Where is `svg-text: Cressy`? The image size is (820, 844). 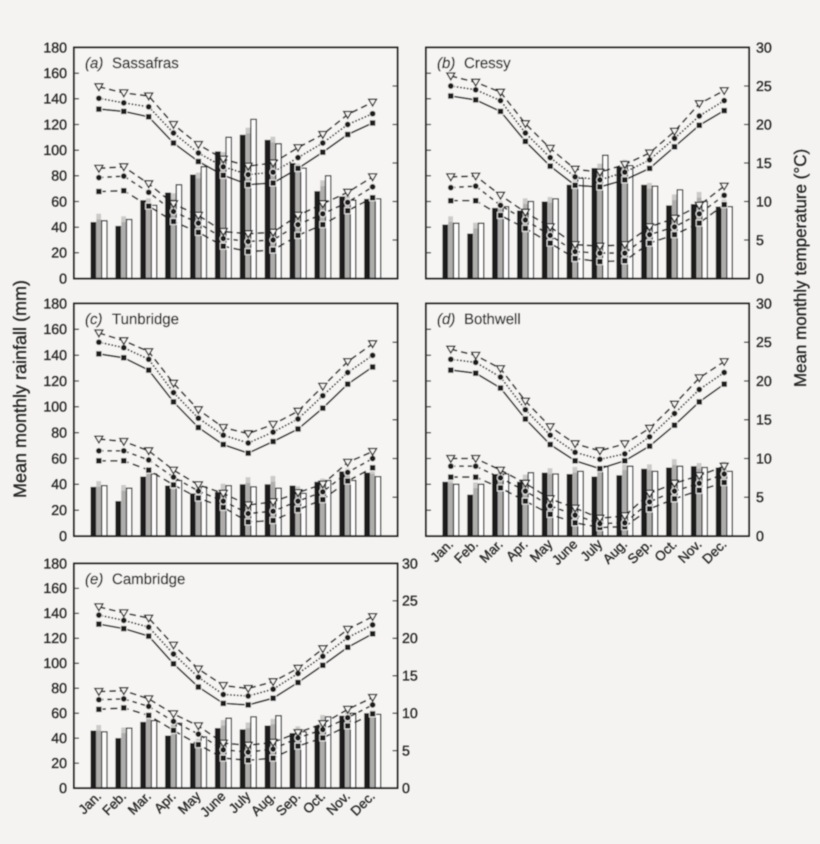 svg-text: Cressy is located at coordinates (487, 63).